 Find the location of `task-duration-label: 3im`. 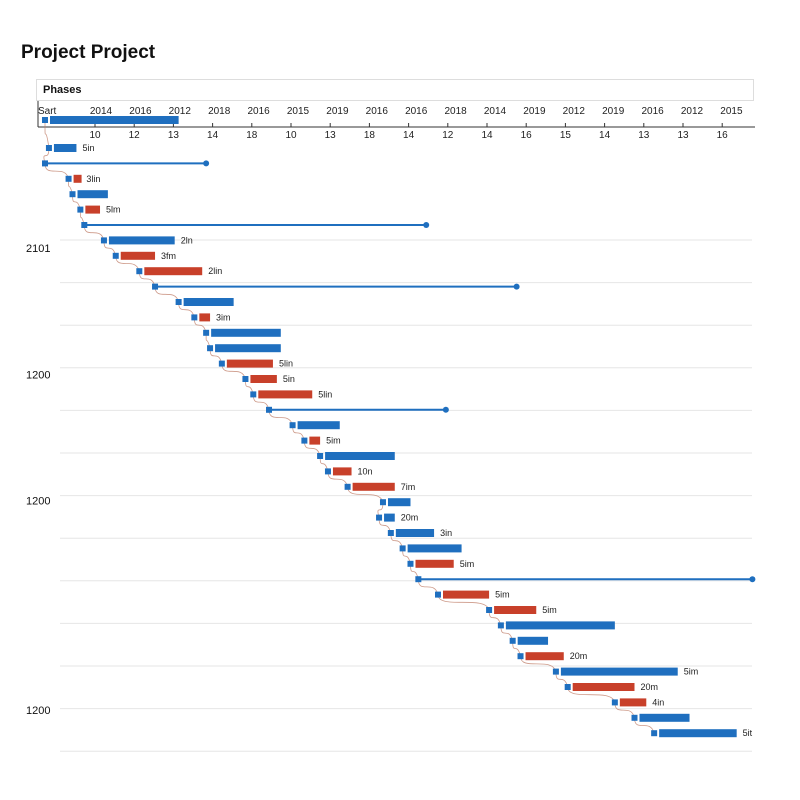

task-duration-label: 3im is located at coordinates (223, 317).